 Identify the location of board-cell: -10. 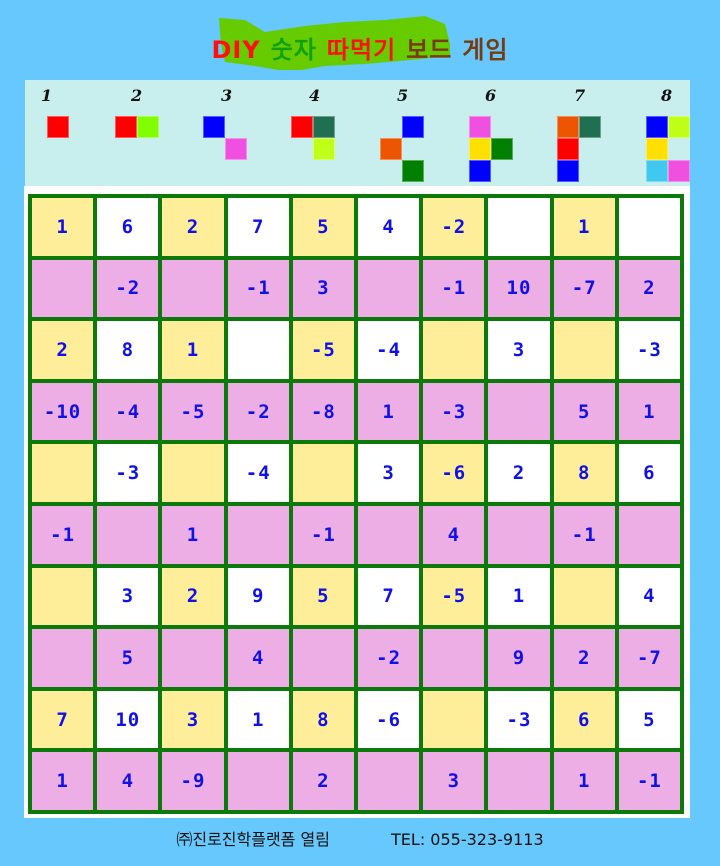
(63, 411).